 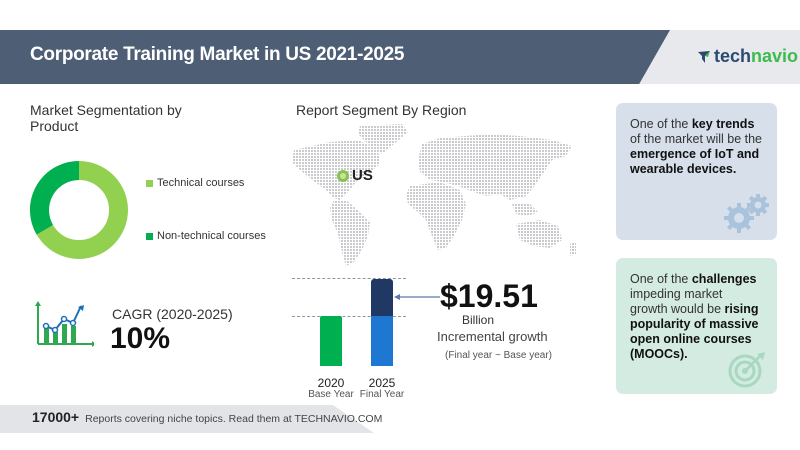 I want to click on challenge-bold-1: challenges, so click(x=724, y=279).